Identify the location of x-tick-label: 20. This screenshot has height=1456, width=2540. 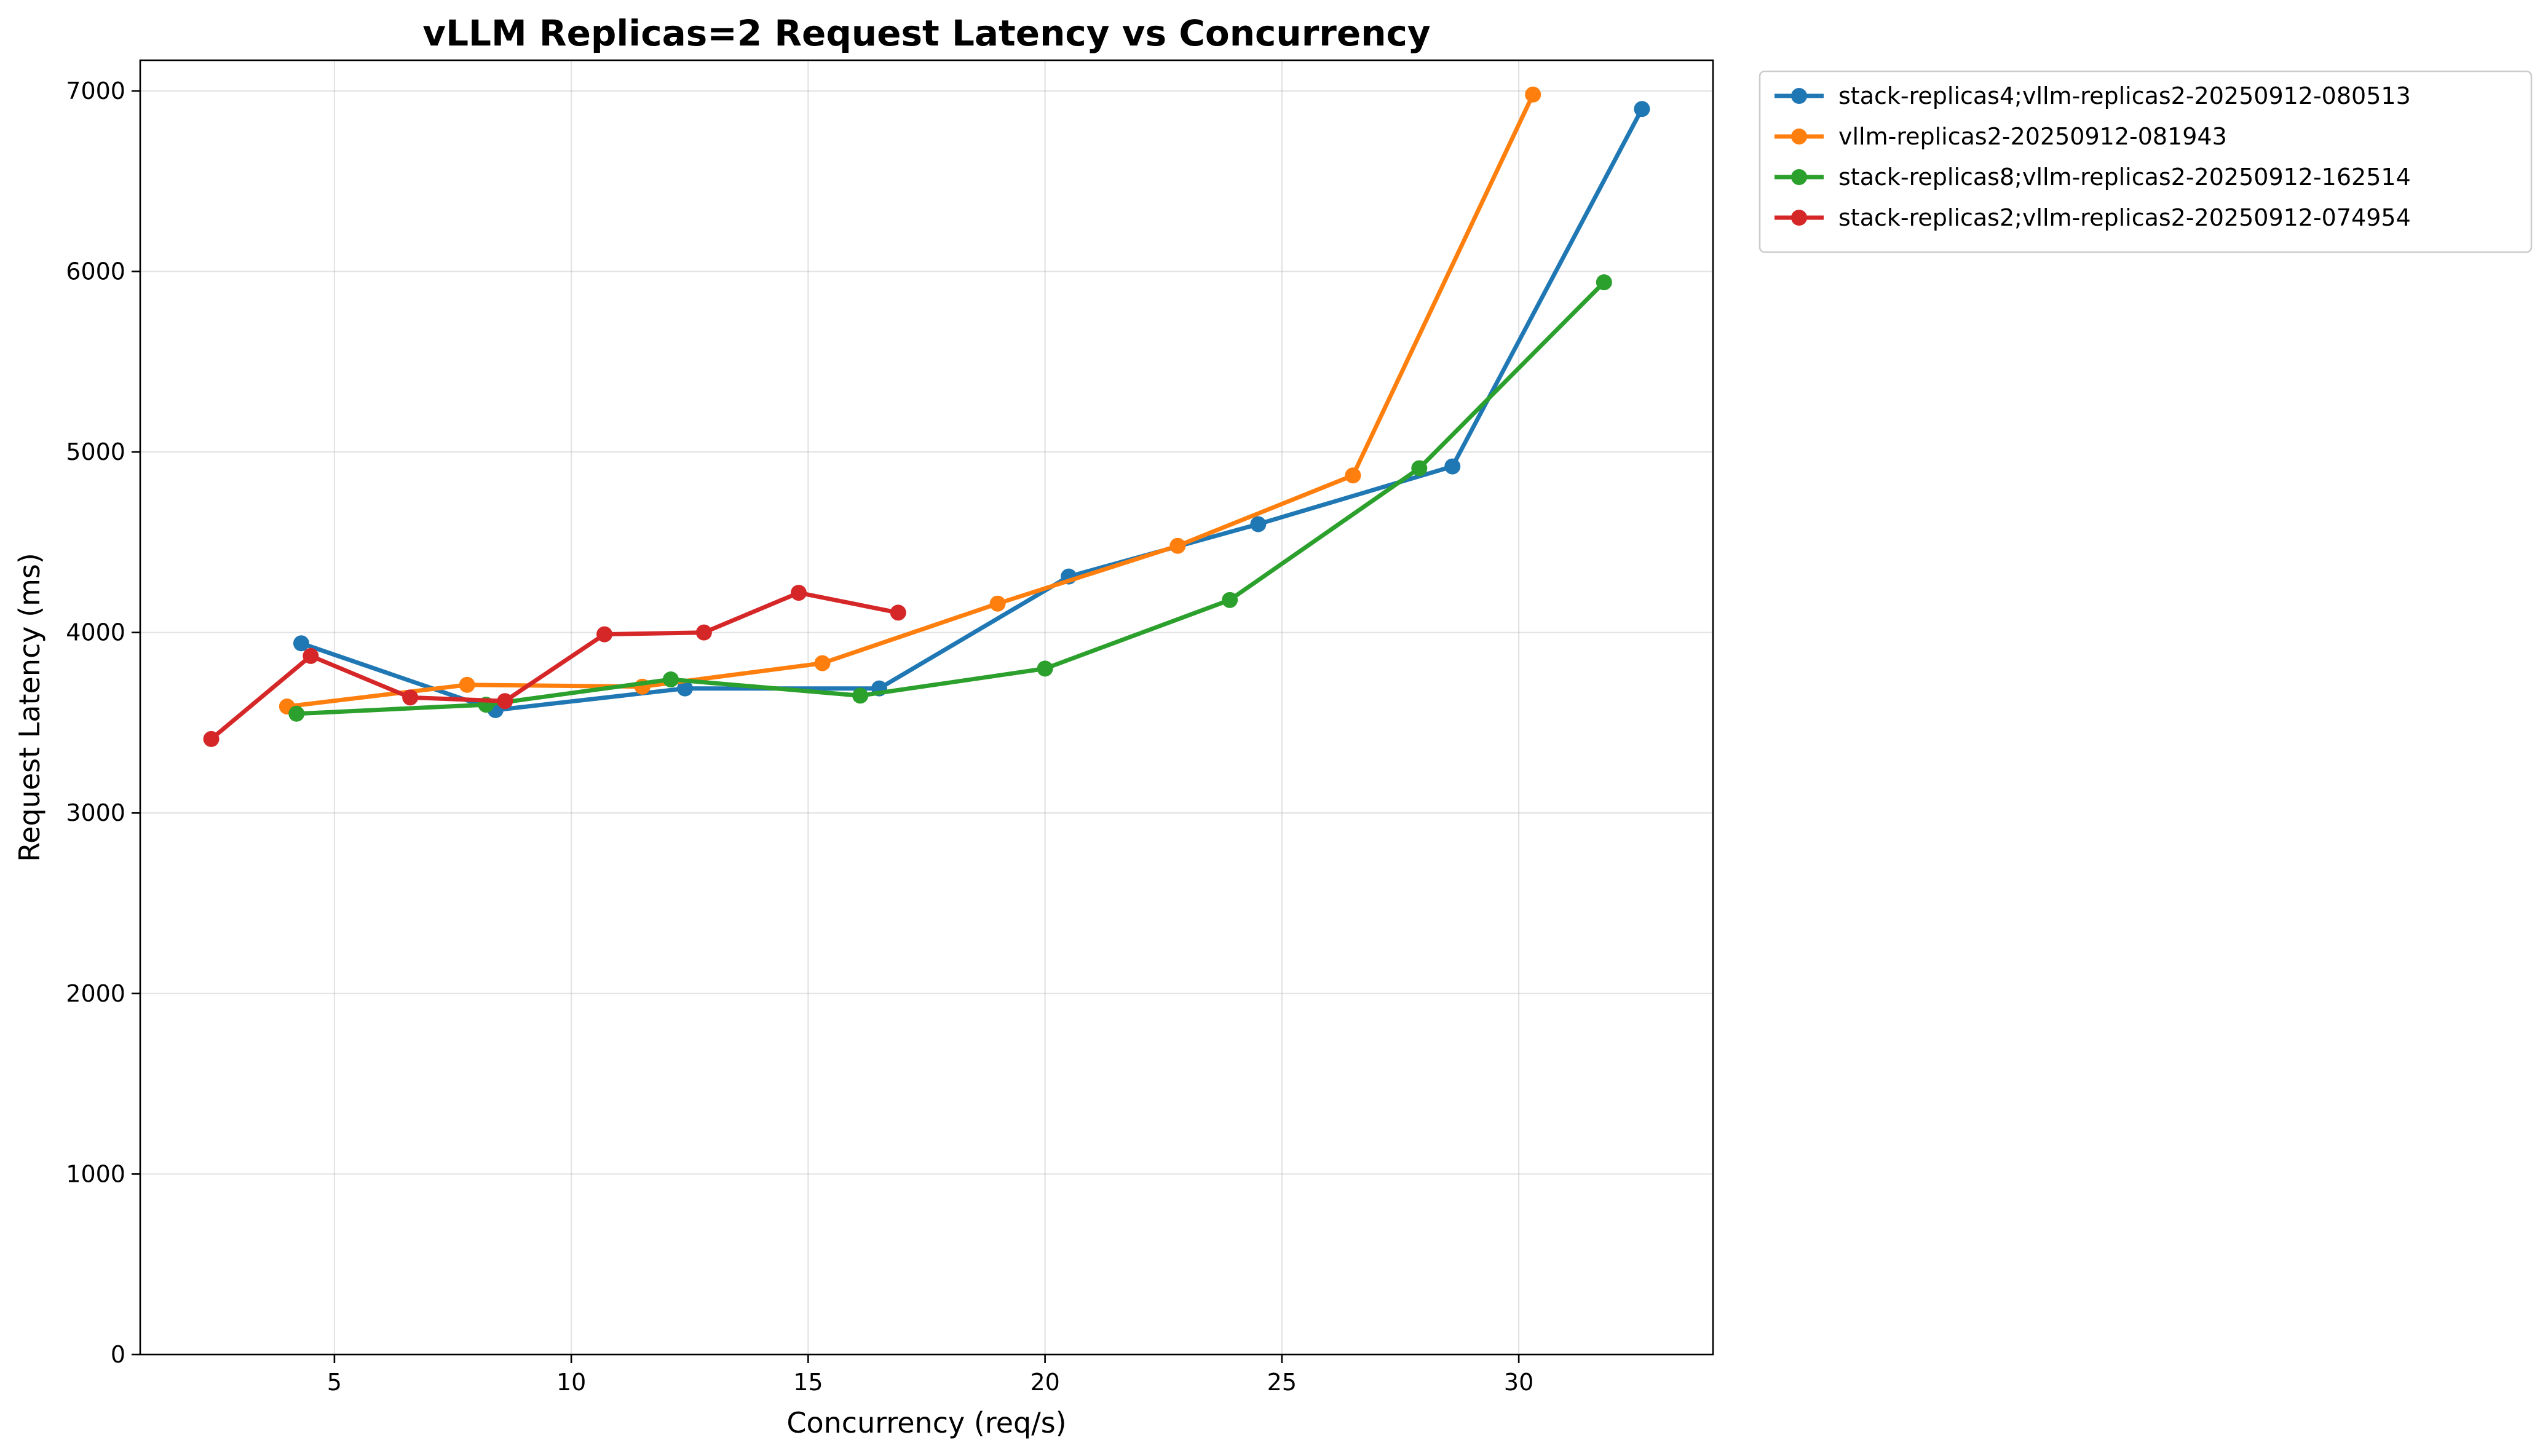
(1044, 1383).